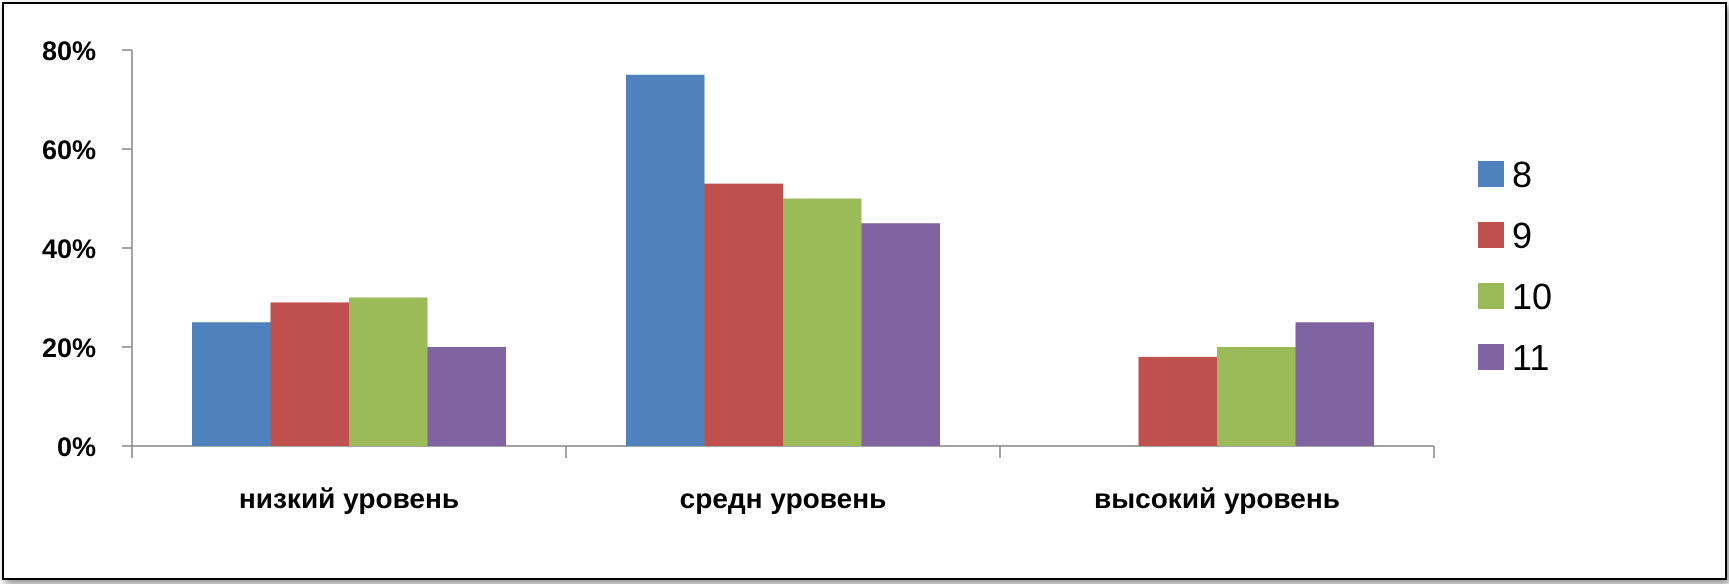  Describe the element at coordinates (1515, 266) in the screenshot. I see `chart-legend: 8 9 10 11` at that location.